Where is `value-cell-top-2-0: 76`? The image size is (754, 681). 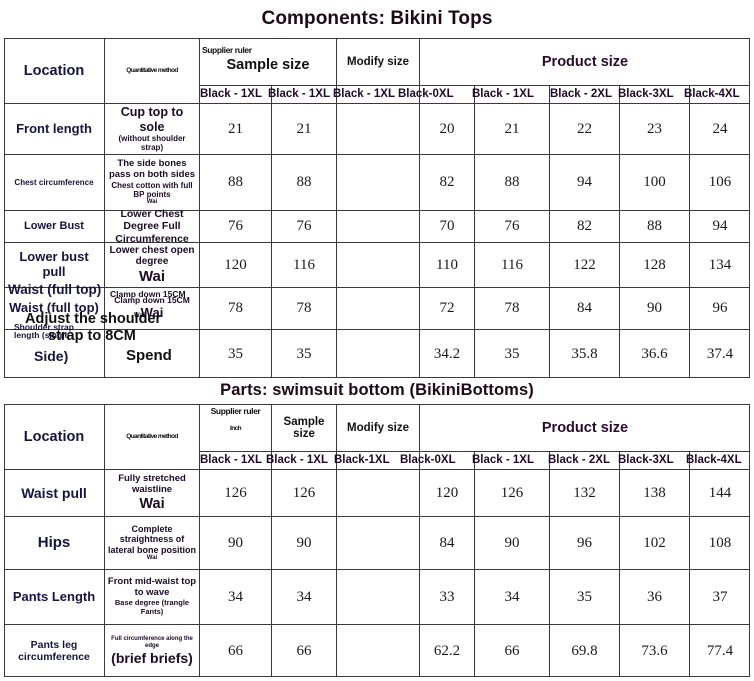
value-cell-top-2-0: 76 is located at coordinates (236, 227).